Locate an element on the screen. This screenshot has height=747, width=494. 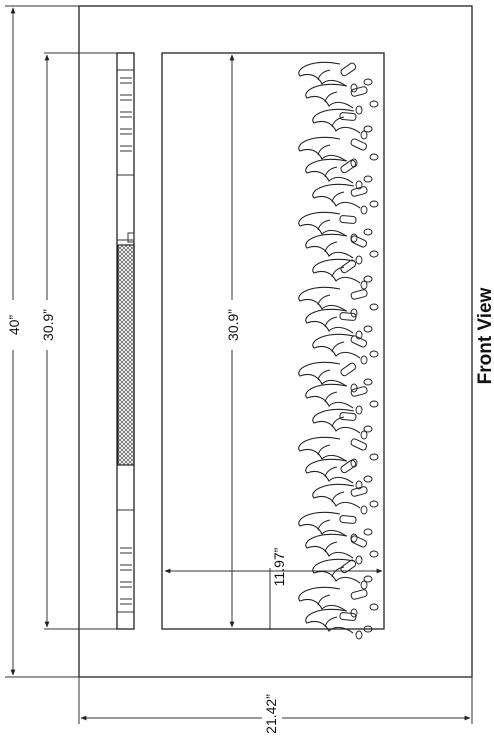
overall-height-label: 40” is located at coordinates (14, 325).